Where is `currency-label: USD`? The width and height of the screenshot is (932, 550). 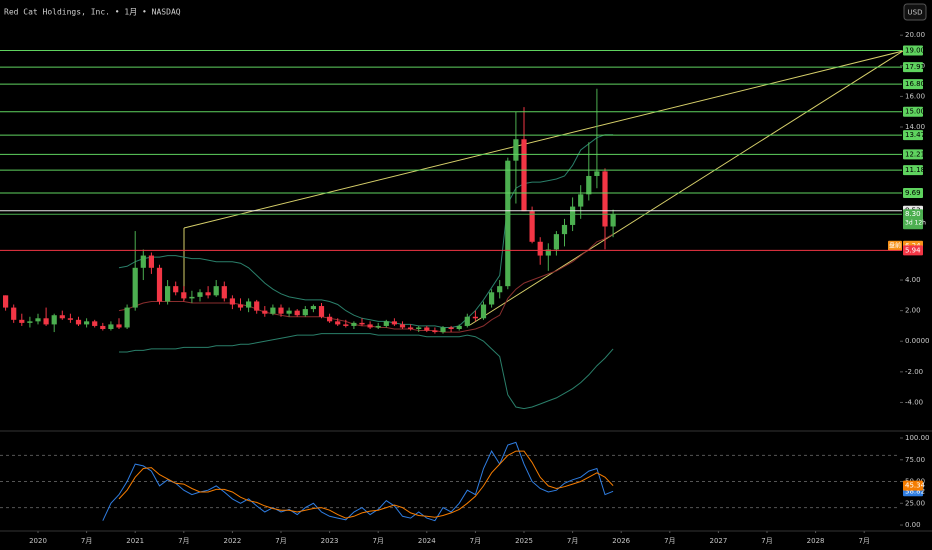
currency-label: USD is located at coordinates (915, 13).